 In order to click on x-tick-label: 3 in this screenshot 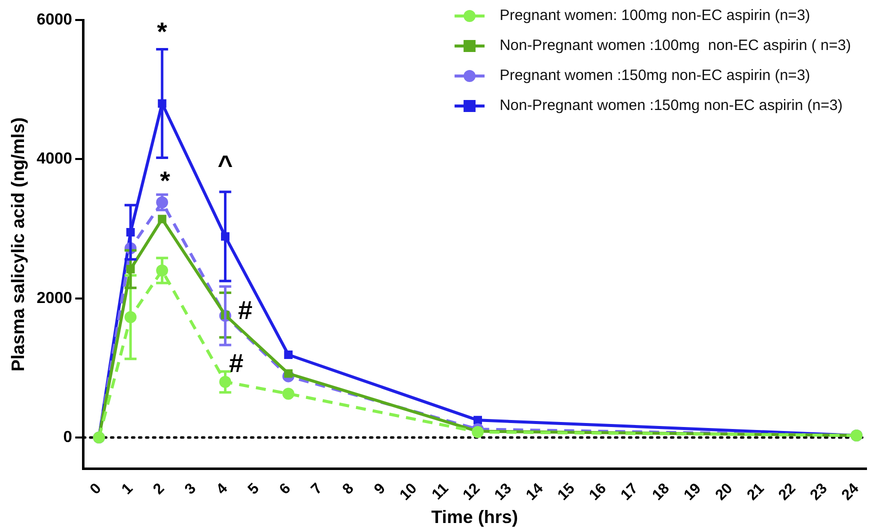, I will do `click(191, 489)`.